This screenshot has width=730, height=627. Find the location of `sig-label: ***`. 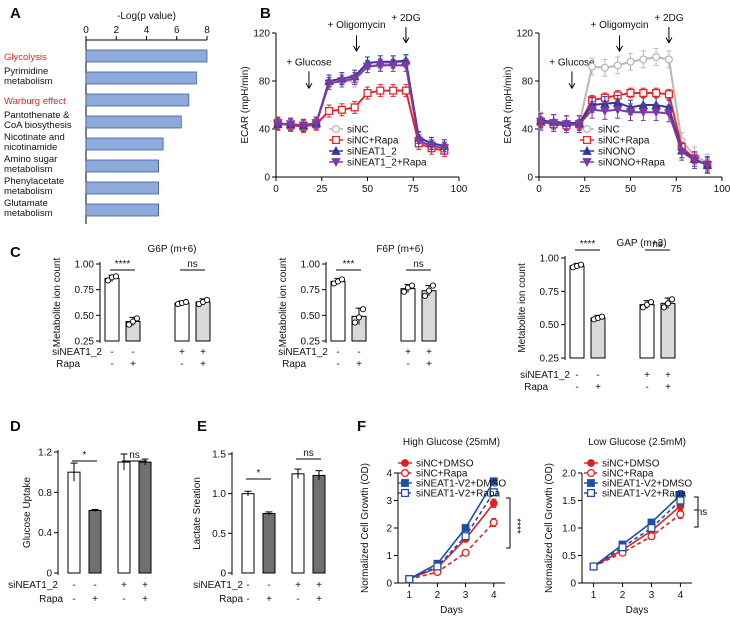

sig-label: *** is located at coordinates (349, 264).